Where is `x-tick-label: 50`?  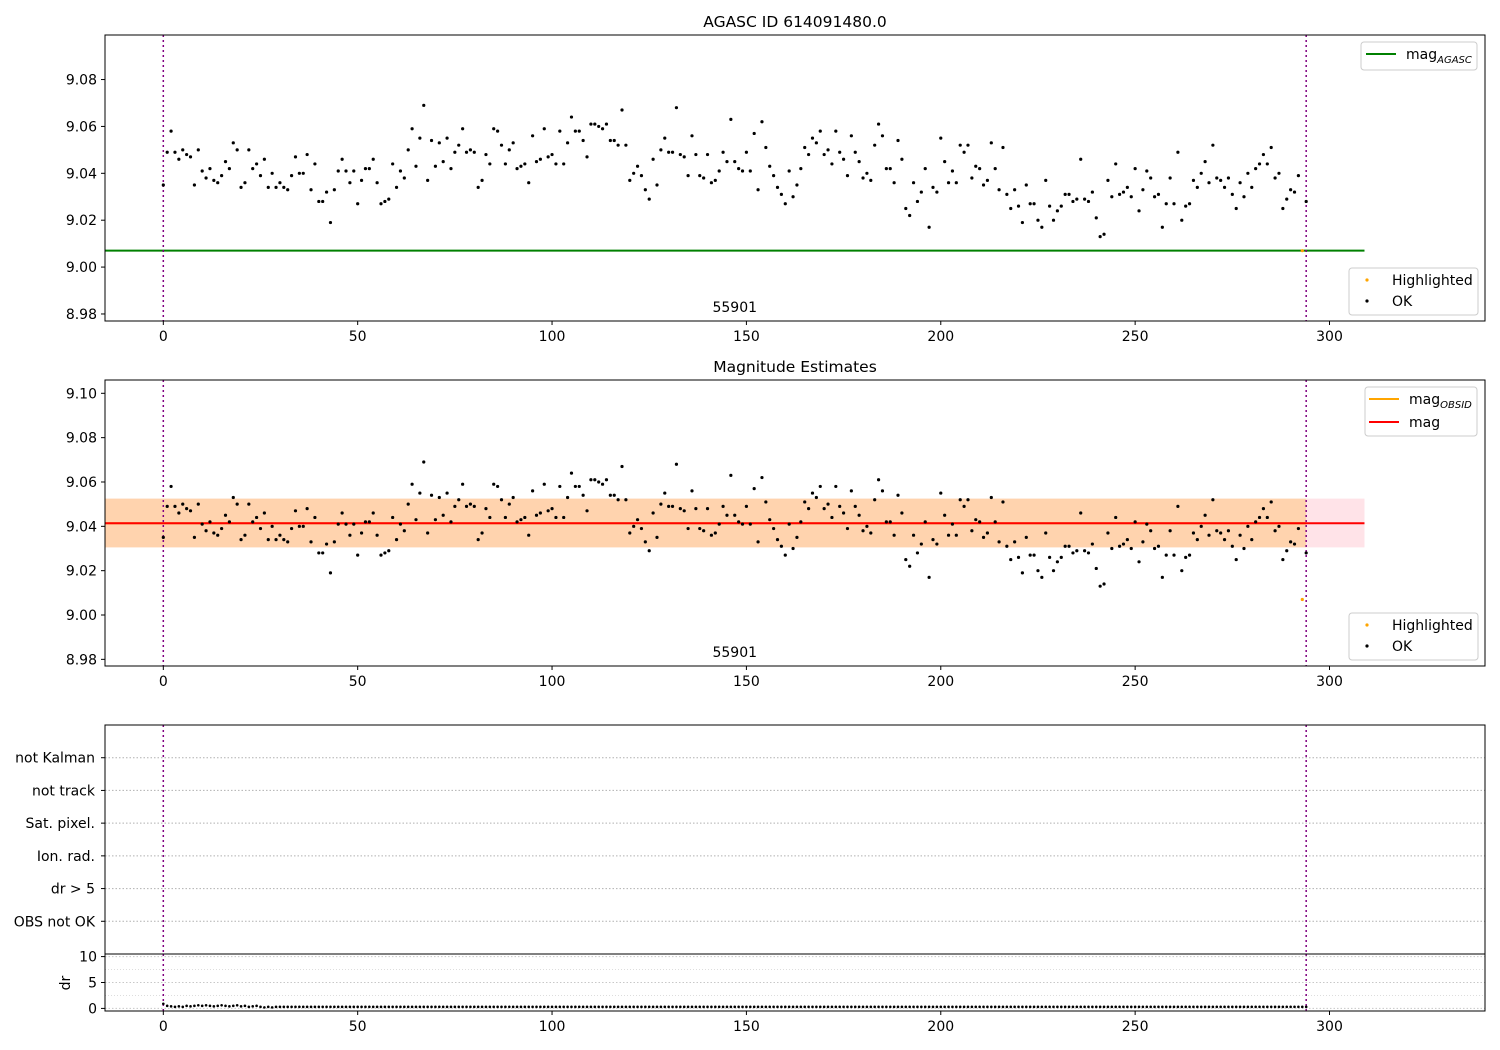
x-tick-label: 50 is located at coordinates (358, 1027).